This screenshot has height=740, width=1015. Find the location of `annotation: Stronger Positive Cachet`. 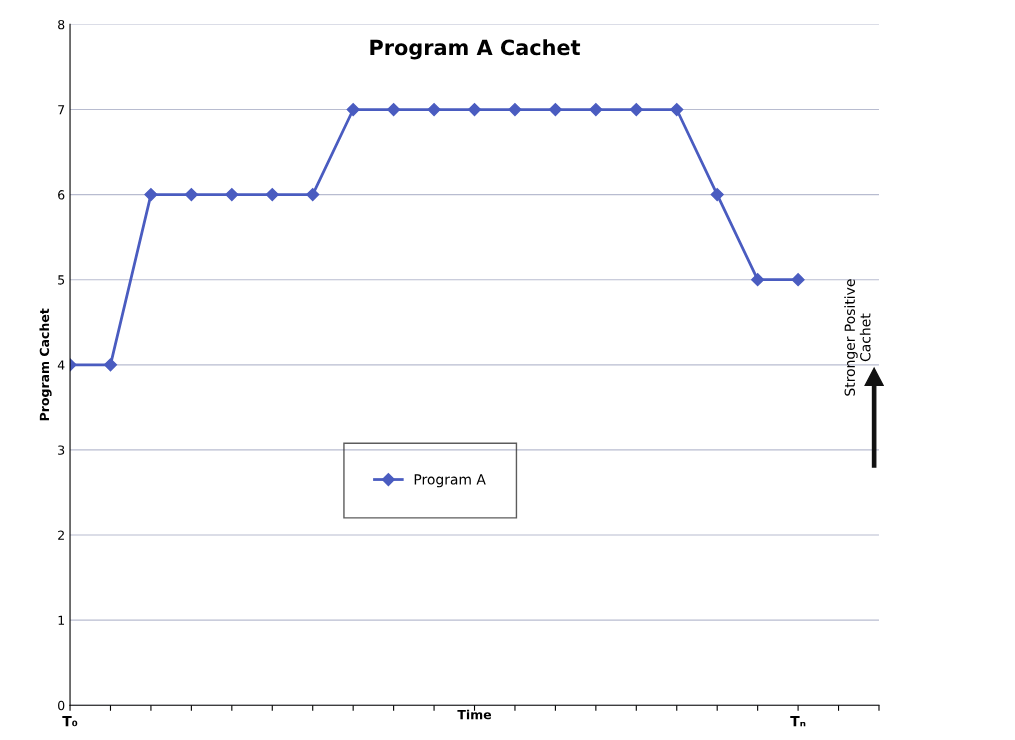

annotation: Stronger Positive Cachet is located at coordinates (857, 337).